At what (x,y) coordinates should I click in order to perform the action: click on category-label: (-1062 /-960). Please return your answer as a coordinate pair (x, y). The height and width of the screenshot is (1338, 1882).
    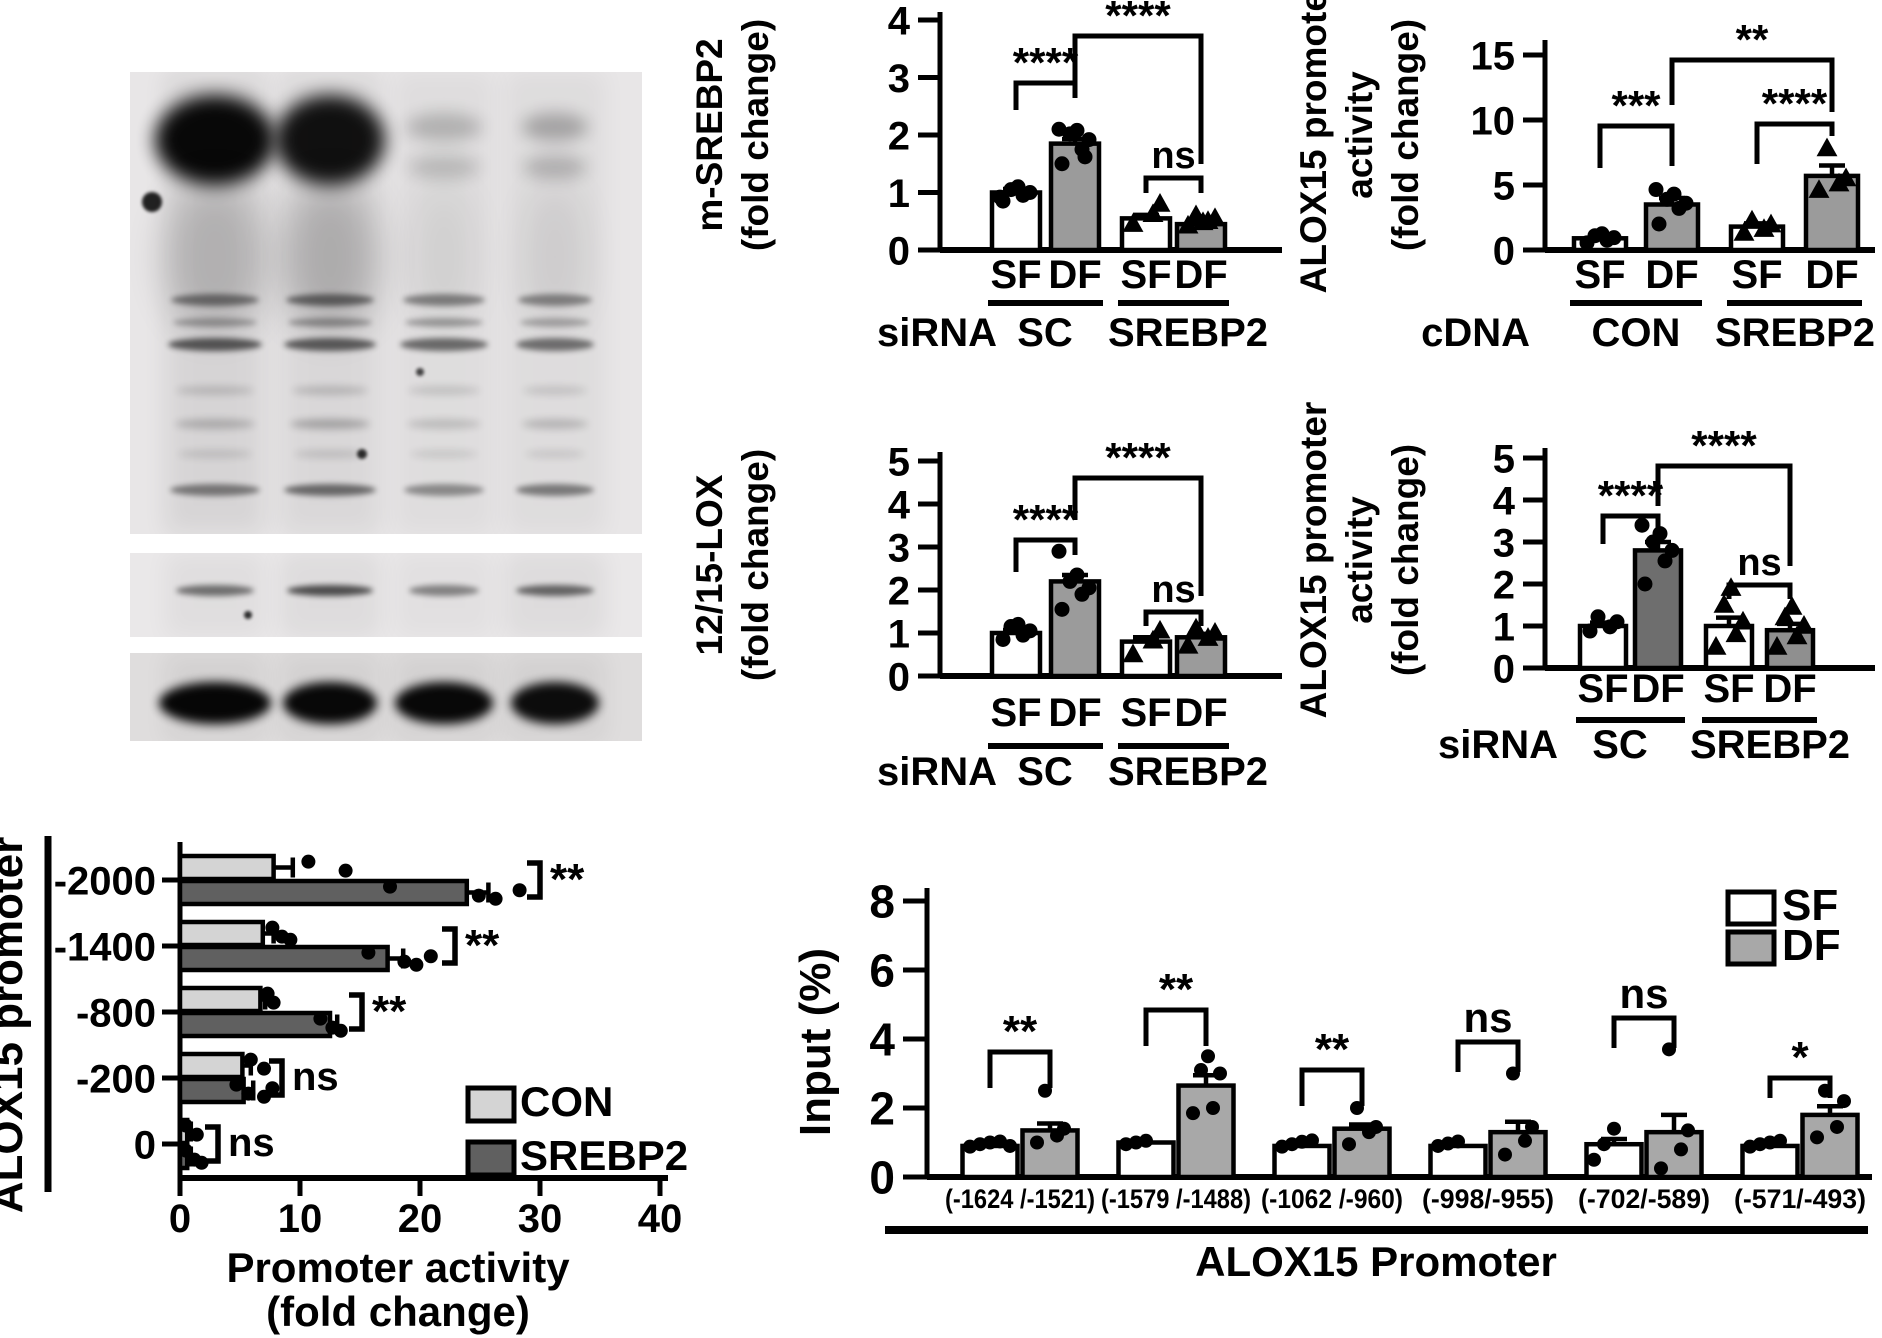
    Looking at the image, I should click on (1332, 1199).